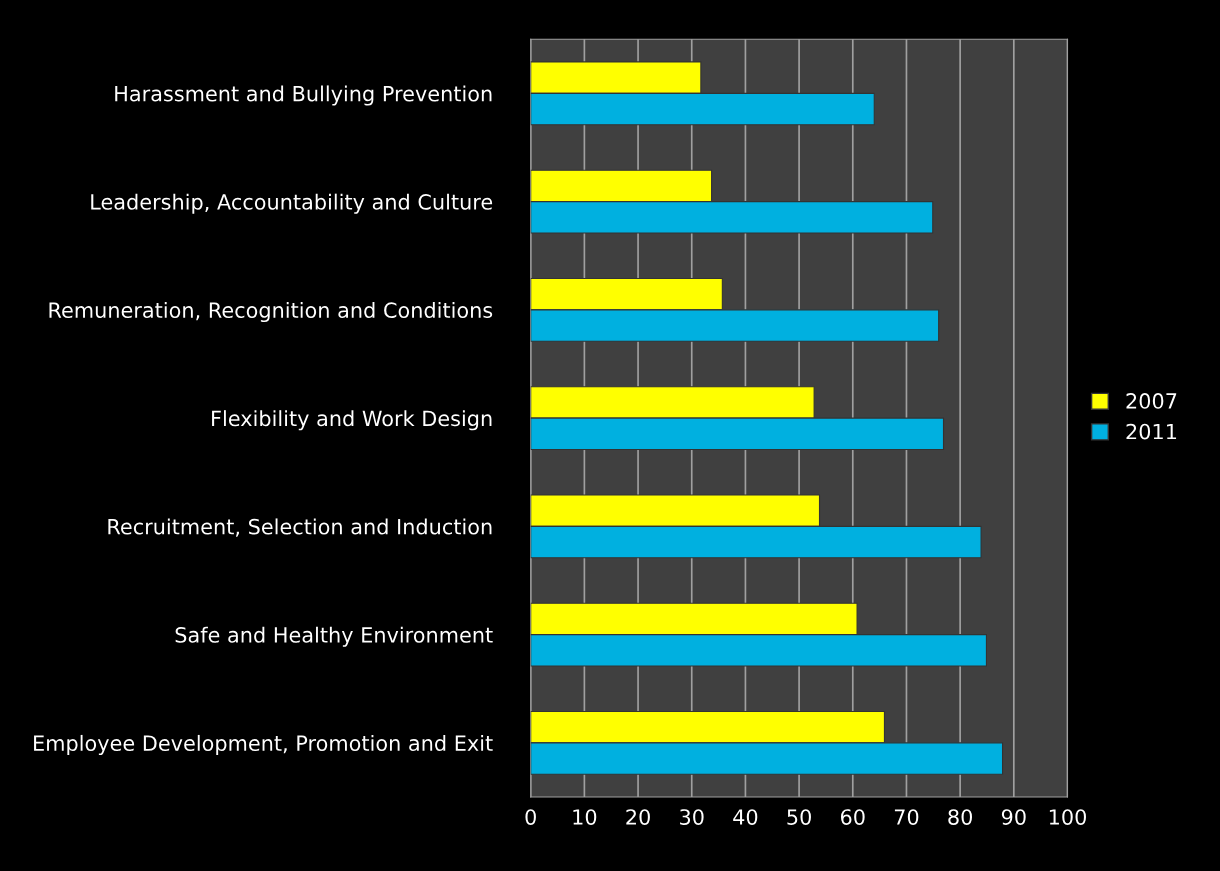  I want to click on y-tick-label: Remuneration, Recognition and Conditions, so click(271, 312).